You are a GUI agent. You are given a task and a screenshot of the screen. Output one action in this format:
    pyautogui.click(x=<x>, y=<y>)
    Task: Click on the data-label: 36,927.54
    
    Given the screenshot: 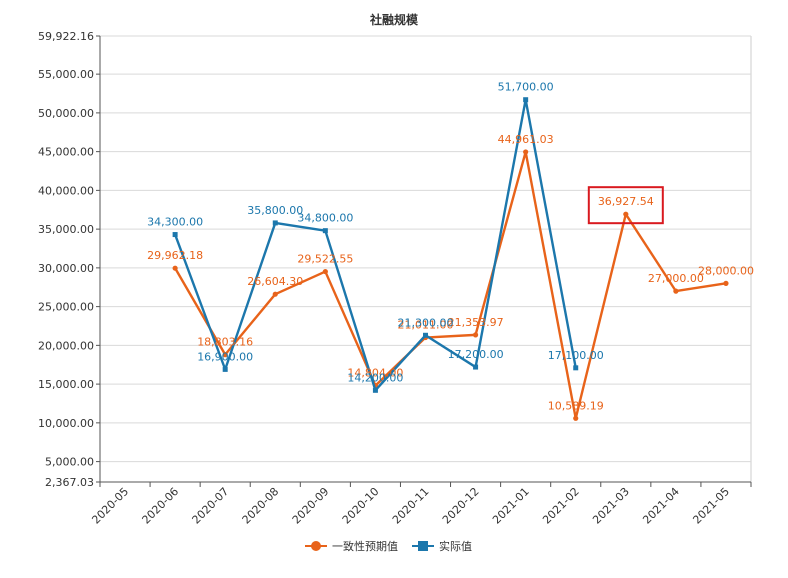 What is the action you would take?
    pyautogui.click(x=626, y=201)
    